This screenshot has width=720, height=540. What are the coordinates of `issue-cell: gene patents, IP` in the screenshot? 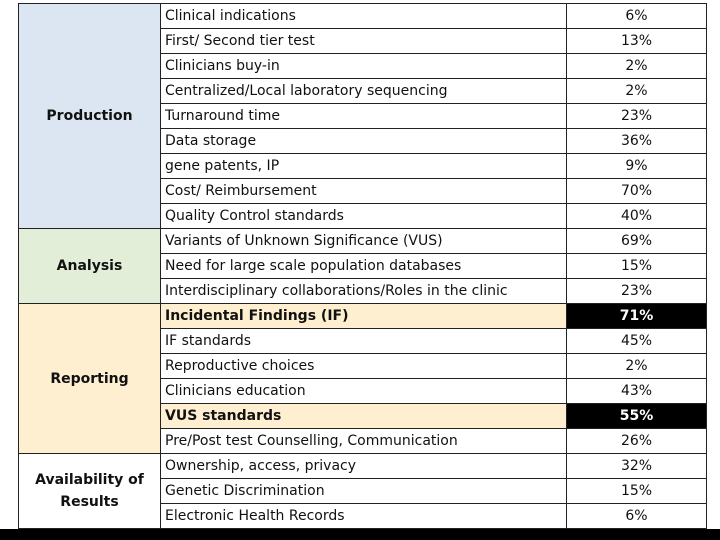 It's located at (363, 166).